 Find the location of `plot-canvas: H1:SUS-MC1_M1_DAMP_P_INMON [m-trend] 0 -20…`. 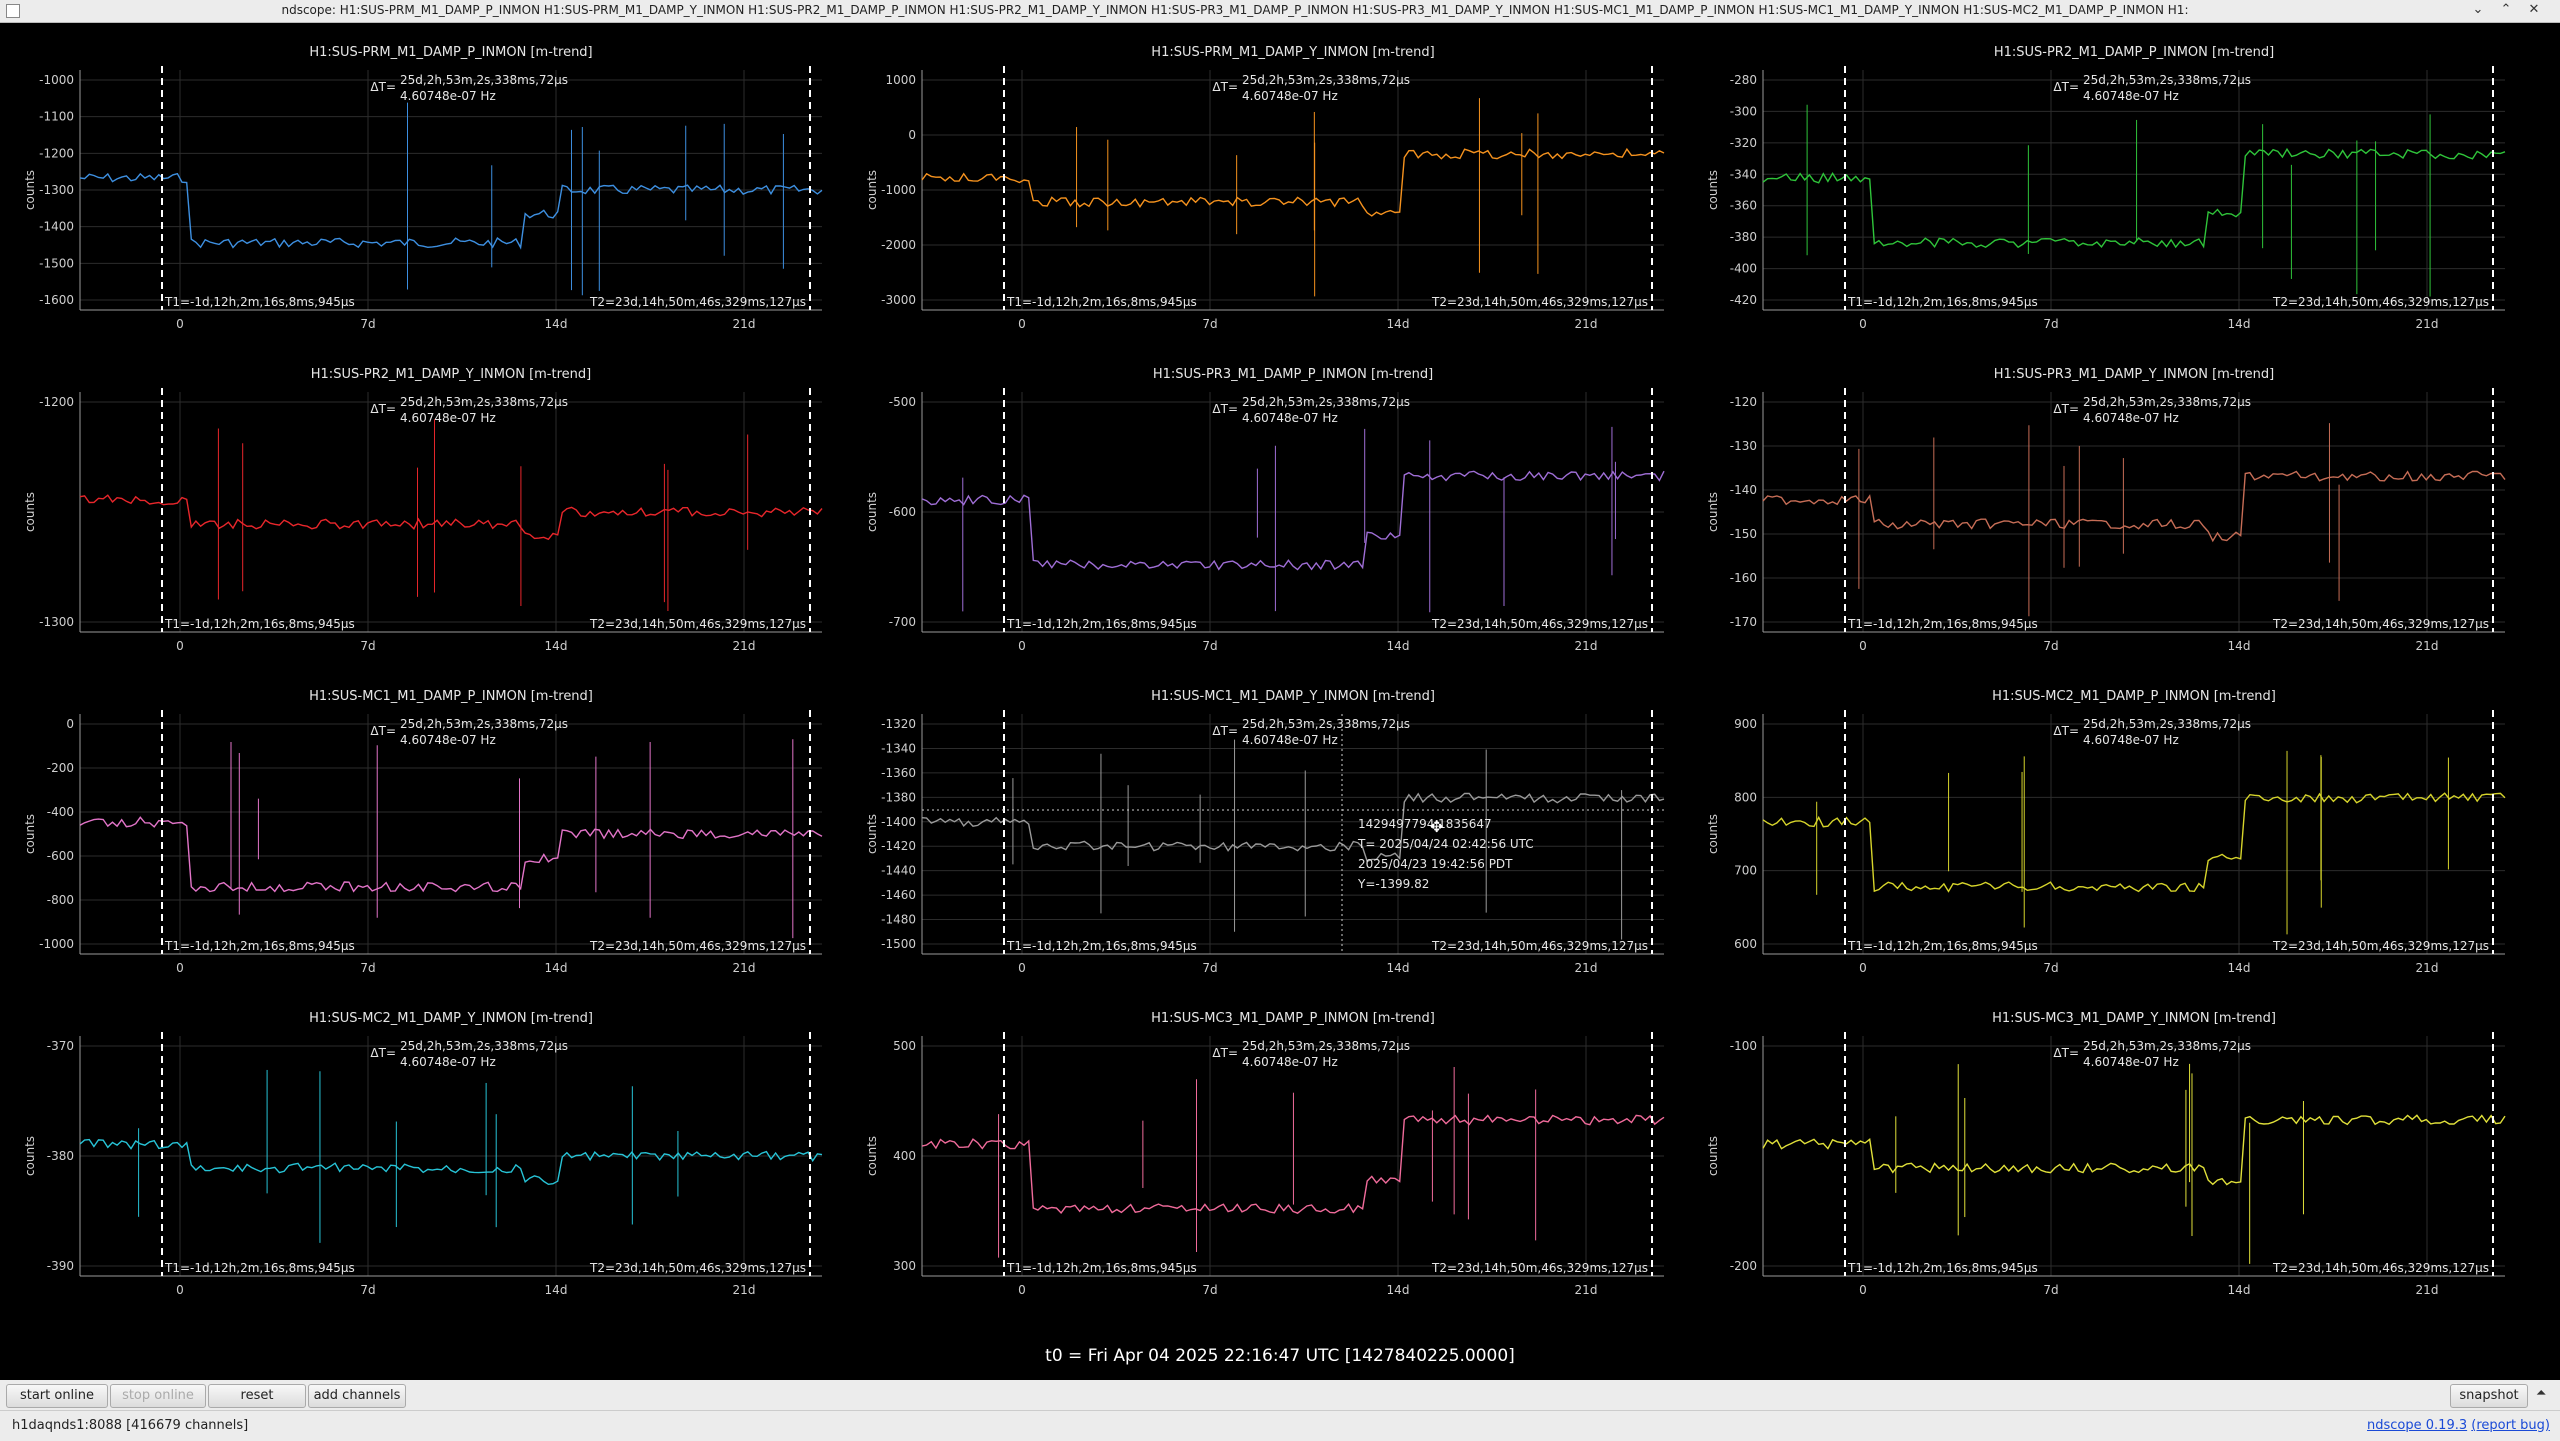

plot-canvas: H1:SUS-MC1_M1_DAMP_P_INMON [m-trend] 0 -20… is located at coordinates (421, 827).